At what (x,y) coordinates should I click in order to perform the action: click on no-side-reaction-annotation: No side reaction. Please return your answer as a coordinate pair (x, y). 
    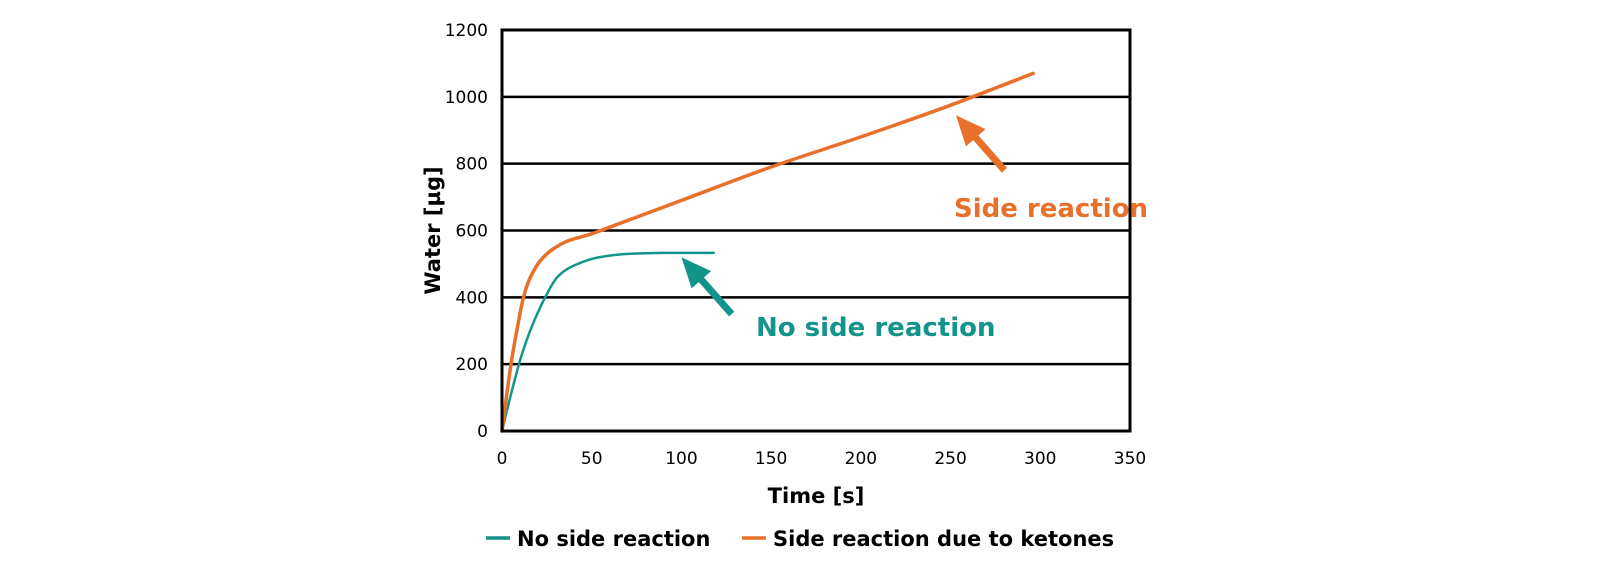
    Looking at the image, I should click on (875, 328).